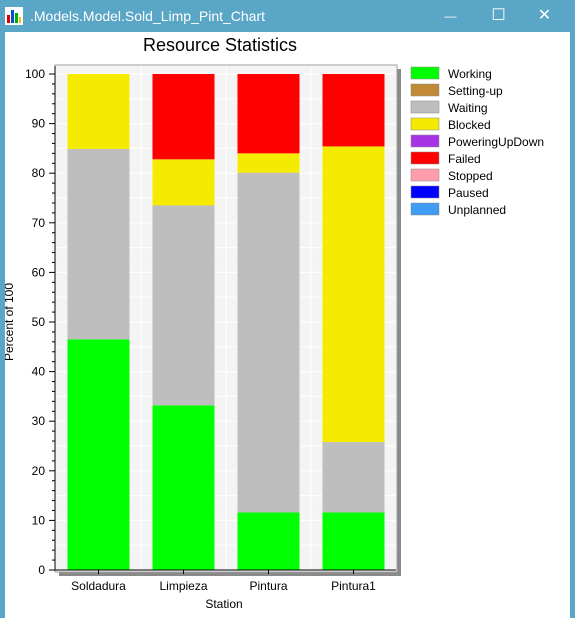  I want to click on y-tick-label: 40, so click(39, 372).